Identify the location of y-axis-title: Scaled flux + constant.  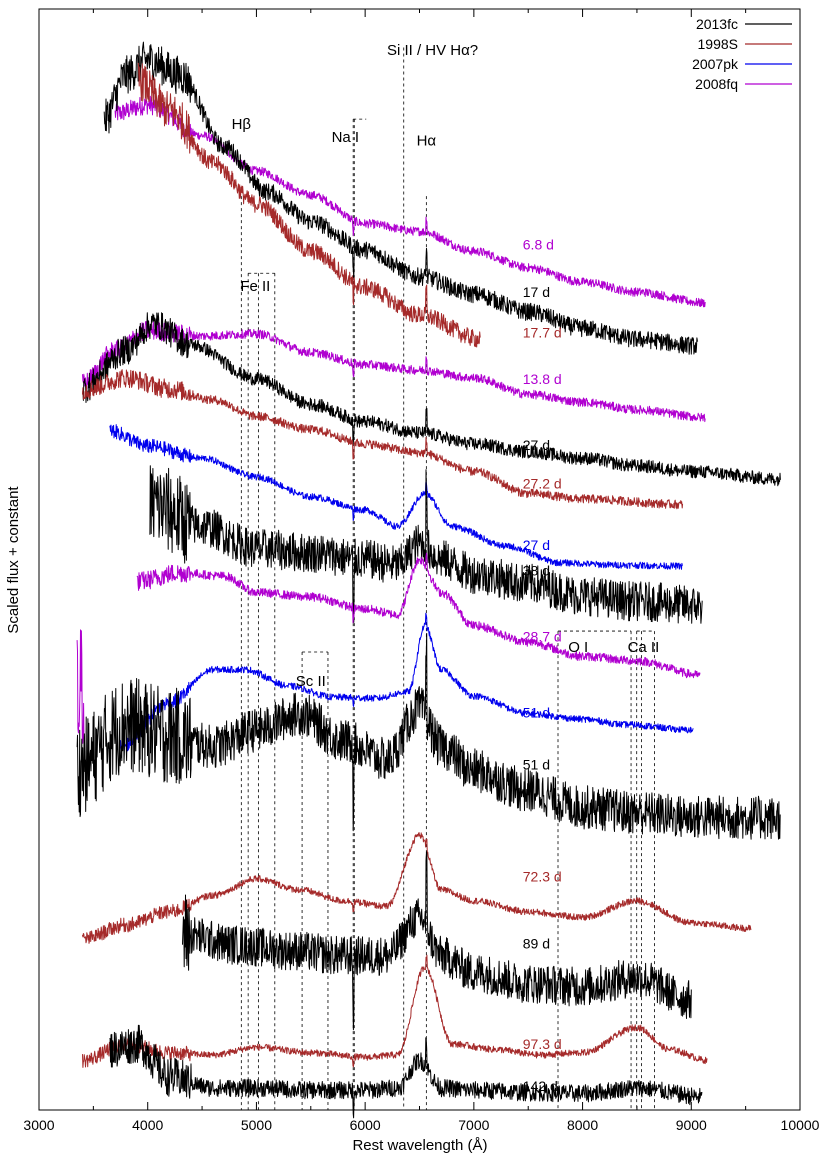
(13, 560).